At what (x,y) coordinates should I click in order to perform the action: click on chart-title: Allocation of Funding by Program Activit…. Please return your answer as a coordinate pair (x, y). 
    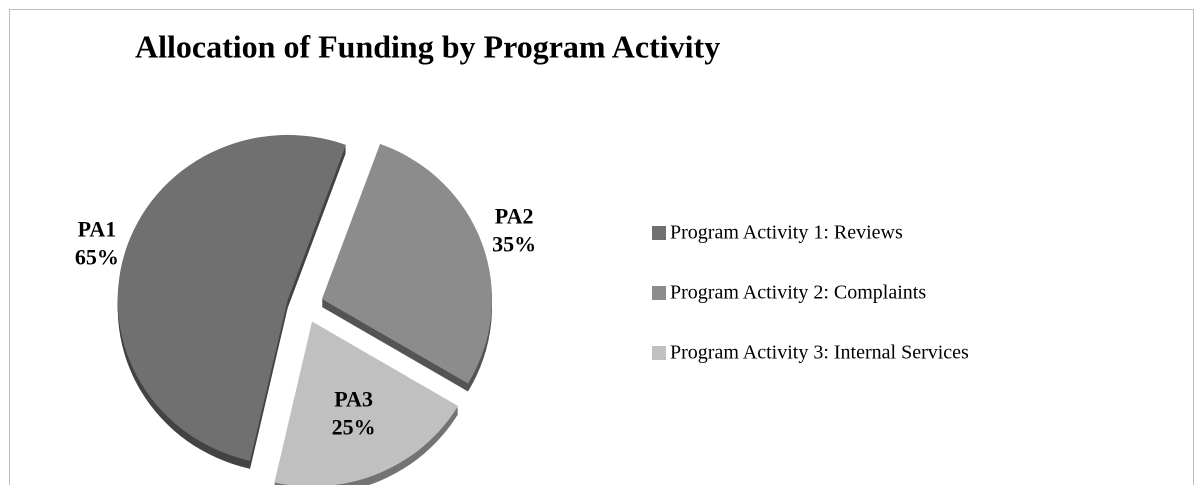
    Looking at the image, I should click on (427, 46).